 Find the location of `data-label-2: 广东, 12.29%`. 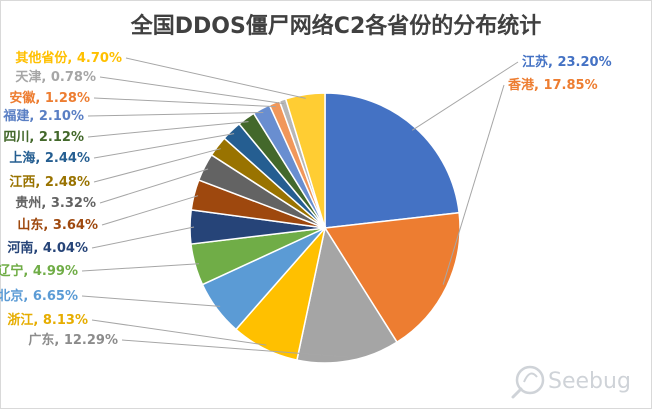

data-label-2: 广东, 12.29% is located at coordinates (73, 340).